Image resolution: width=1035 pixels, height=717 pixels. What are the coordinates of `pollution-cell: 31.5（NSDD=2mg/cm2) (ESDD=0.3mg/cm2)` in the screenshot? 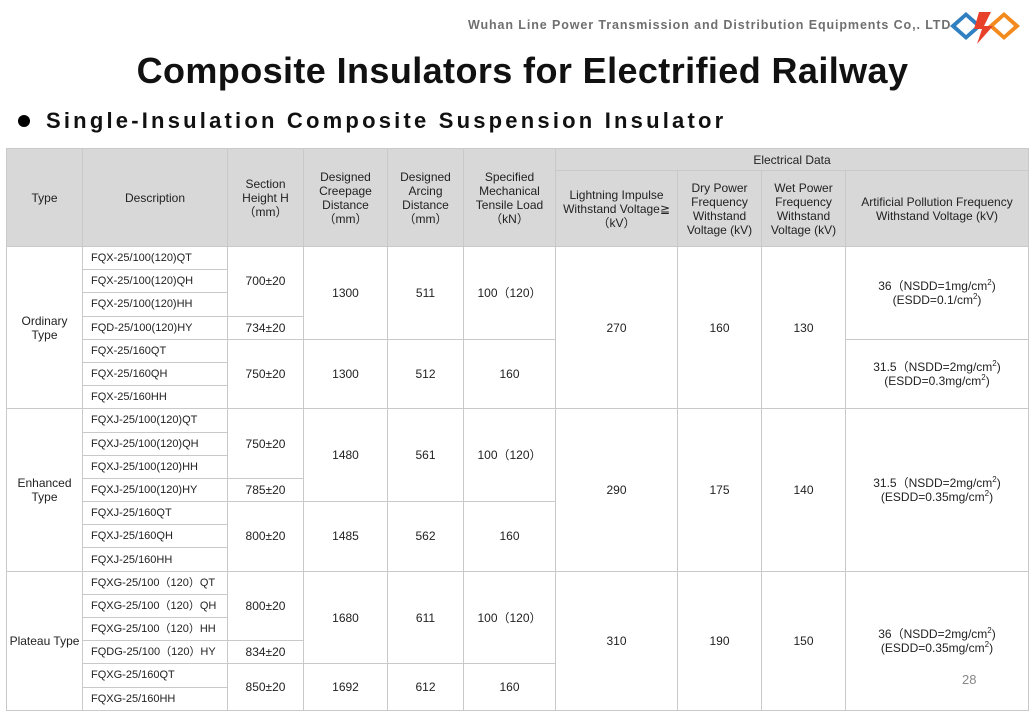 It's located at (937, 374).